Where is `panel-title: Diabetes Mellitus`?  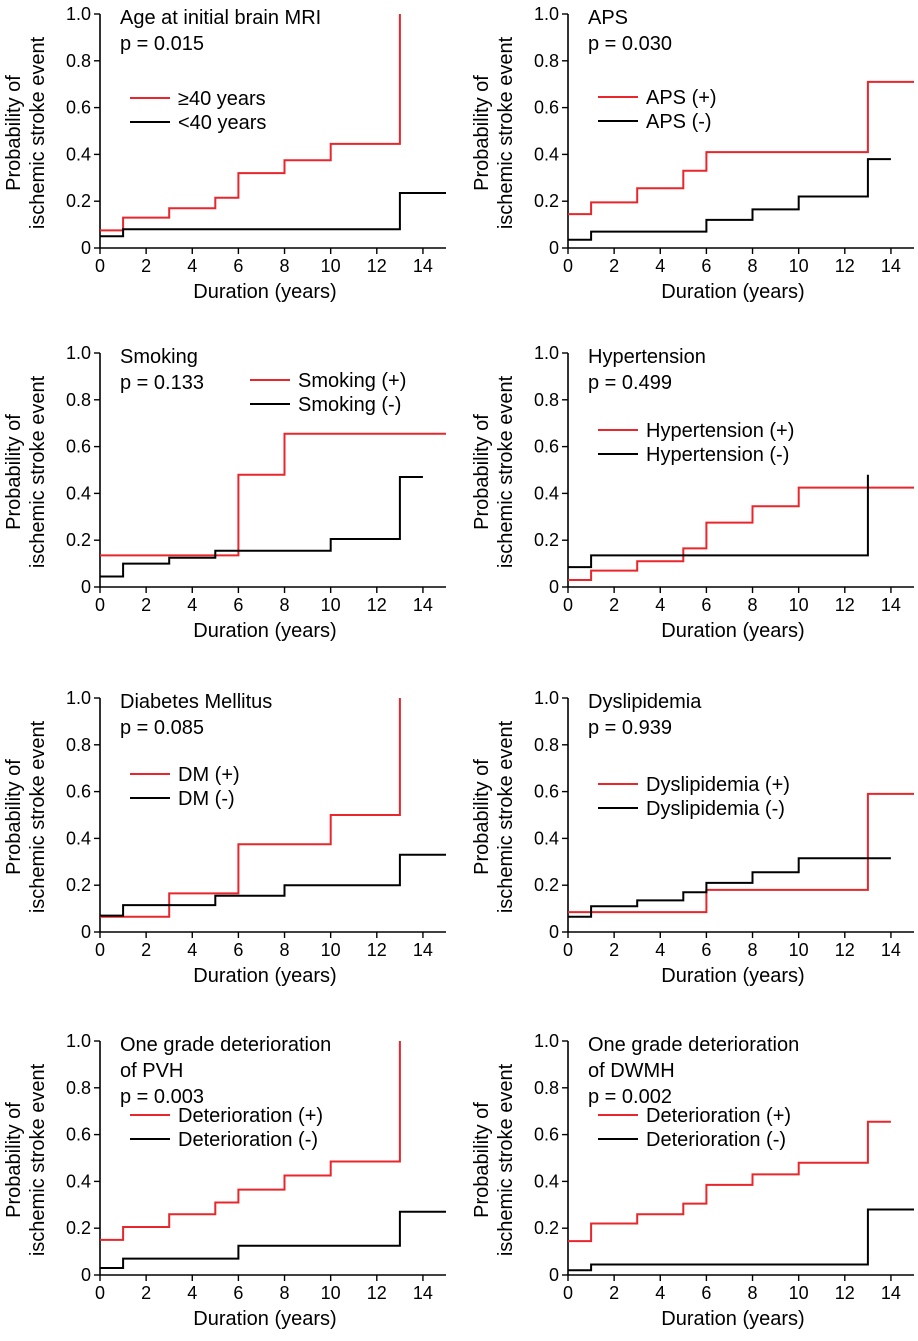 panel-title: Diabetes Mellitus is located at coordinates (196, 702).